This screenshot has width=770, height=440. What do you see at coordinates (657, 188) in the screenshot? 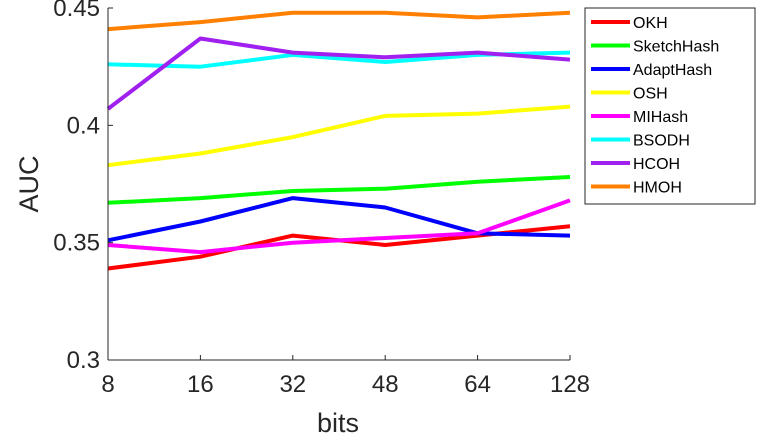
I see `legend-label-hmoh: HMOH` at bounding box center [657, 188].